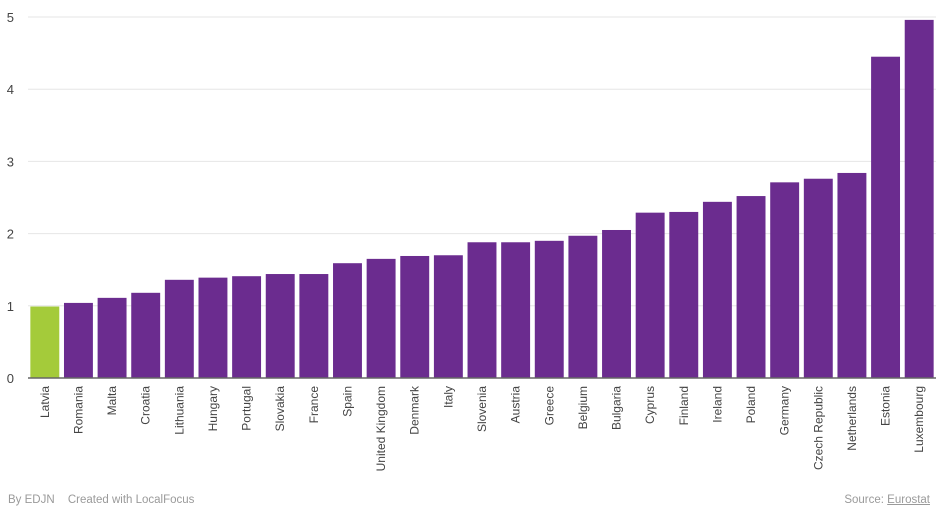  I want to click on bar-belgium, so click(583, 306).